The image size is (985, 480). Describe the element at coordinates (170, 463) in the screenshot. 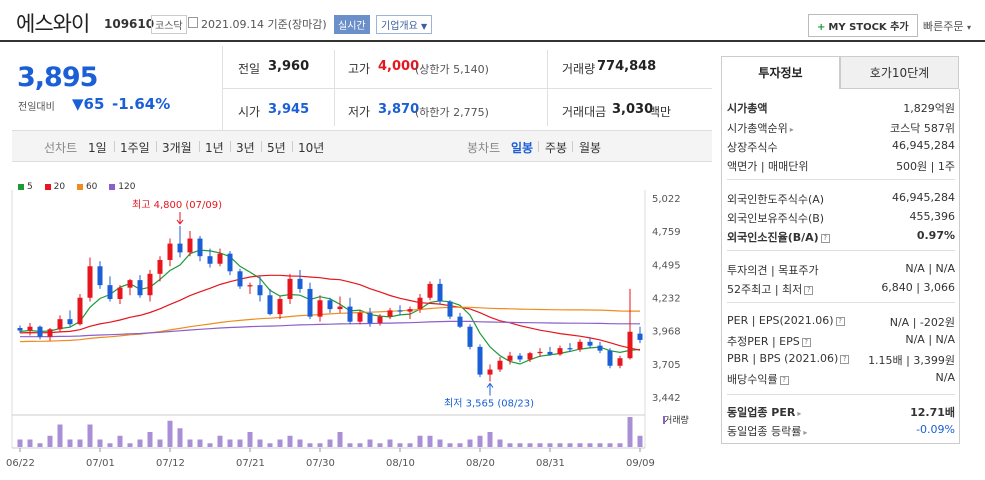

I see `x-tick-label: 07/12` at that location.